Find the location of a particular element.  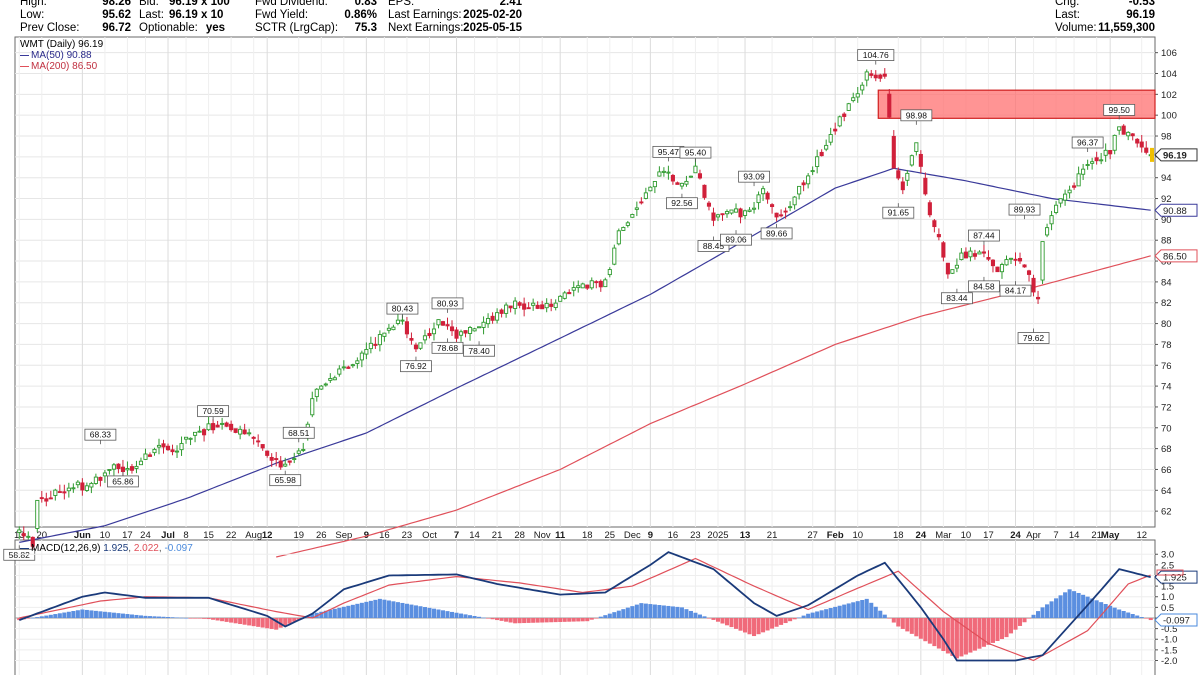

macd-tick-label: -0.5 is located at coordinates (1169, 629).